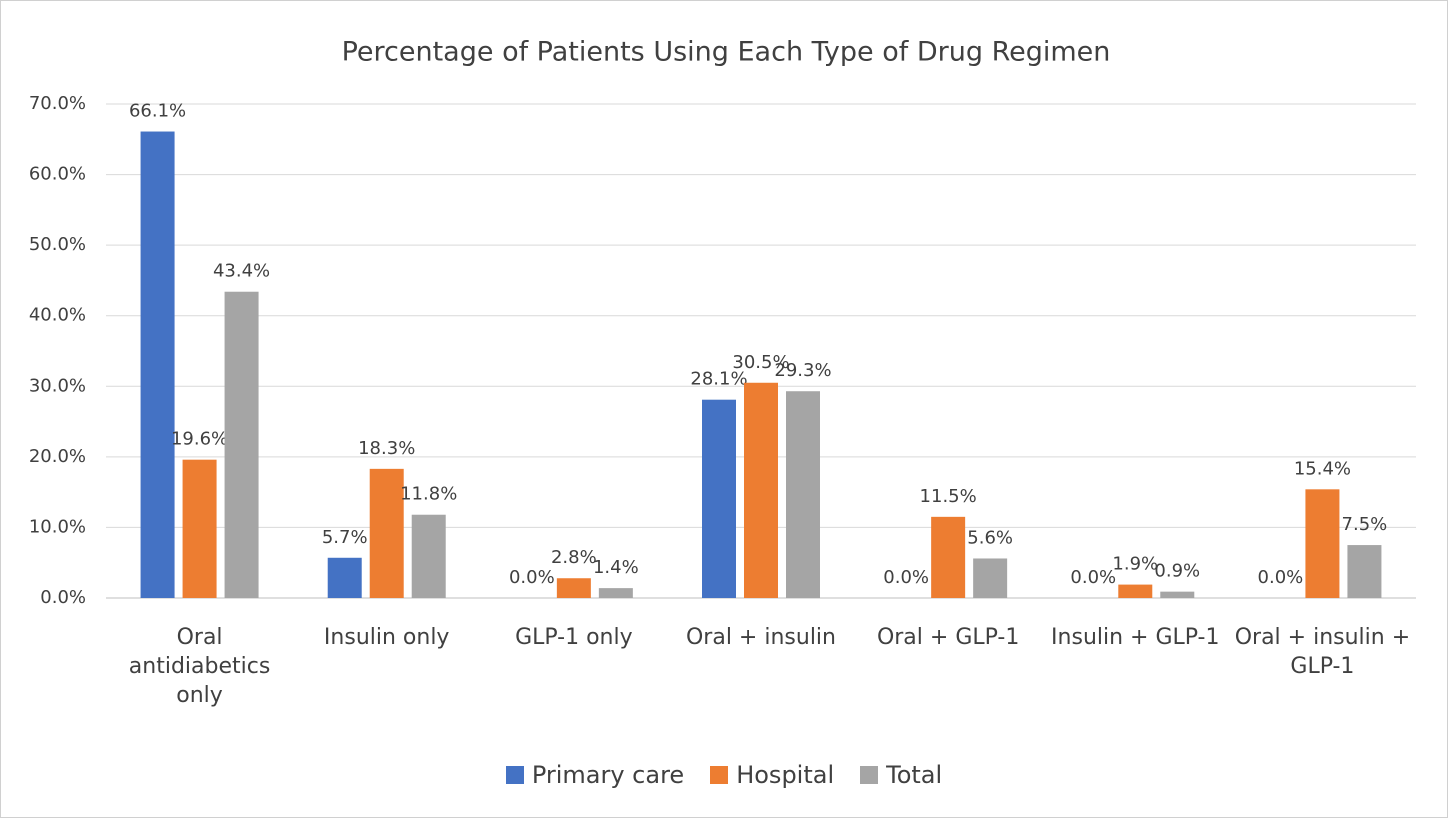 Image resolution: width=1448 pixels, height=818 pixels. What do you see at coordinates (1322, 652) in the screenshot?
I see `x-tick-label: Oral + insulin + GLP-1` at bounding box center [1322, 652].